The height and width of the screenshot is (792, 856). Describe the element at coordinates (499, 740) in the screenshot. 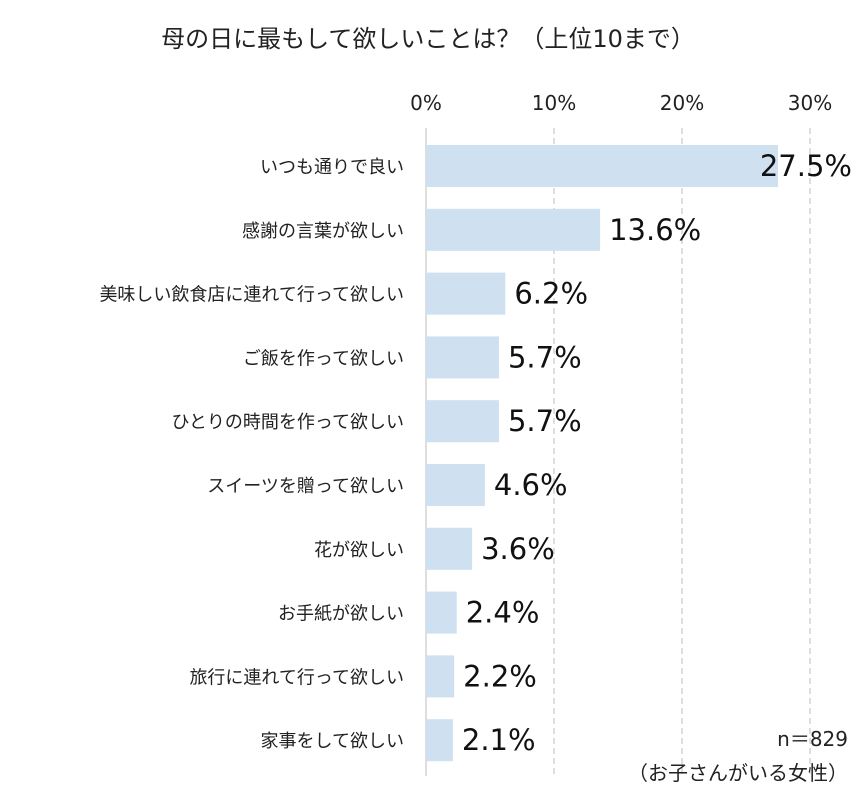

I see `value-label: 2.1%` at that location.